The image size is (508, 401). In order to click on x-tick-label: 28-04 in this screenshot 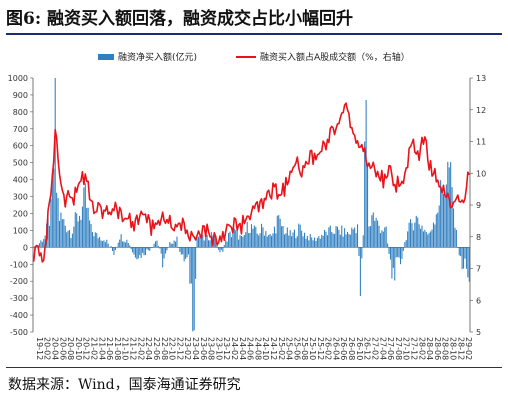, I will do `click(429, 348)`.